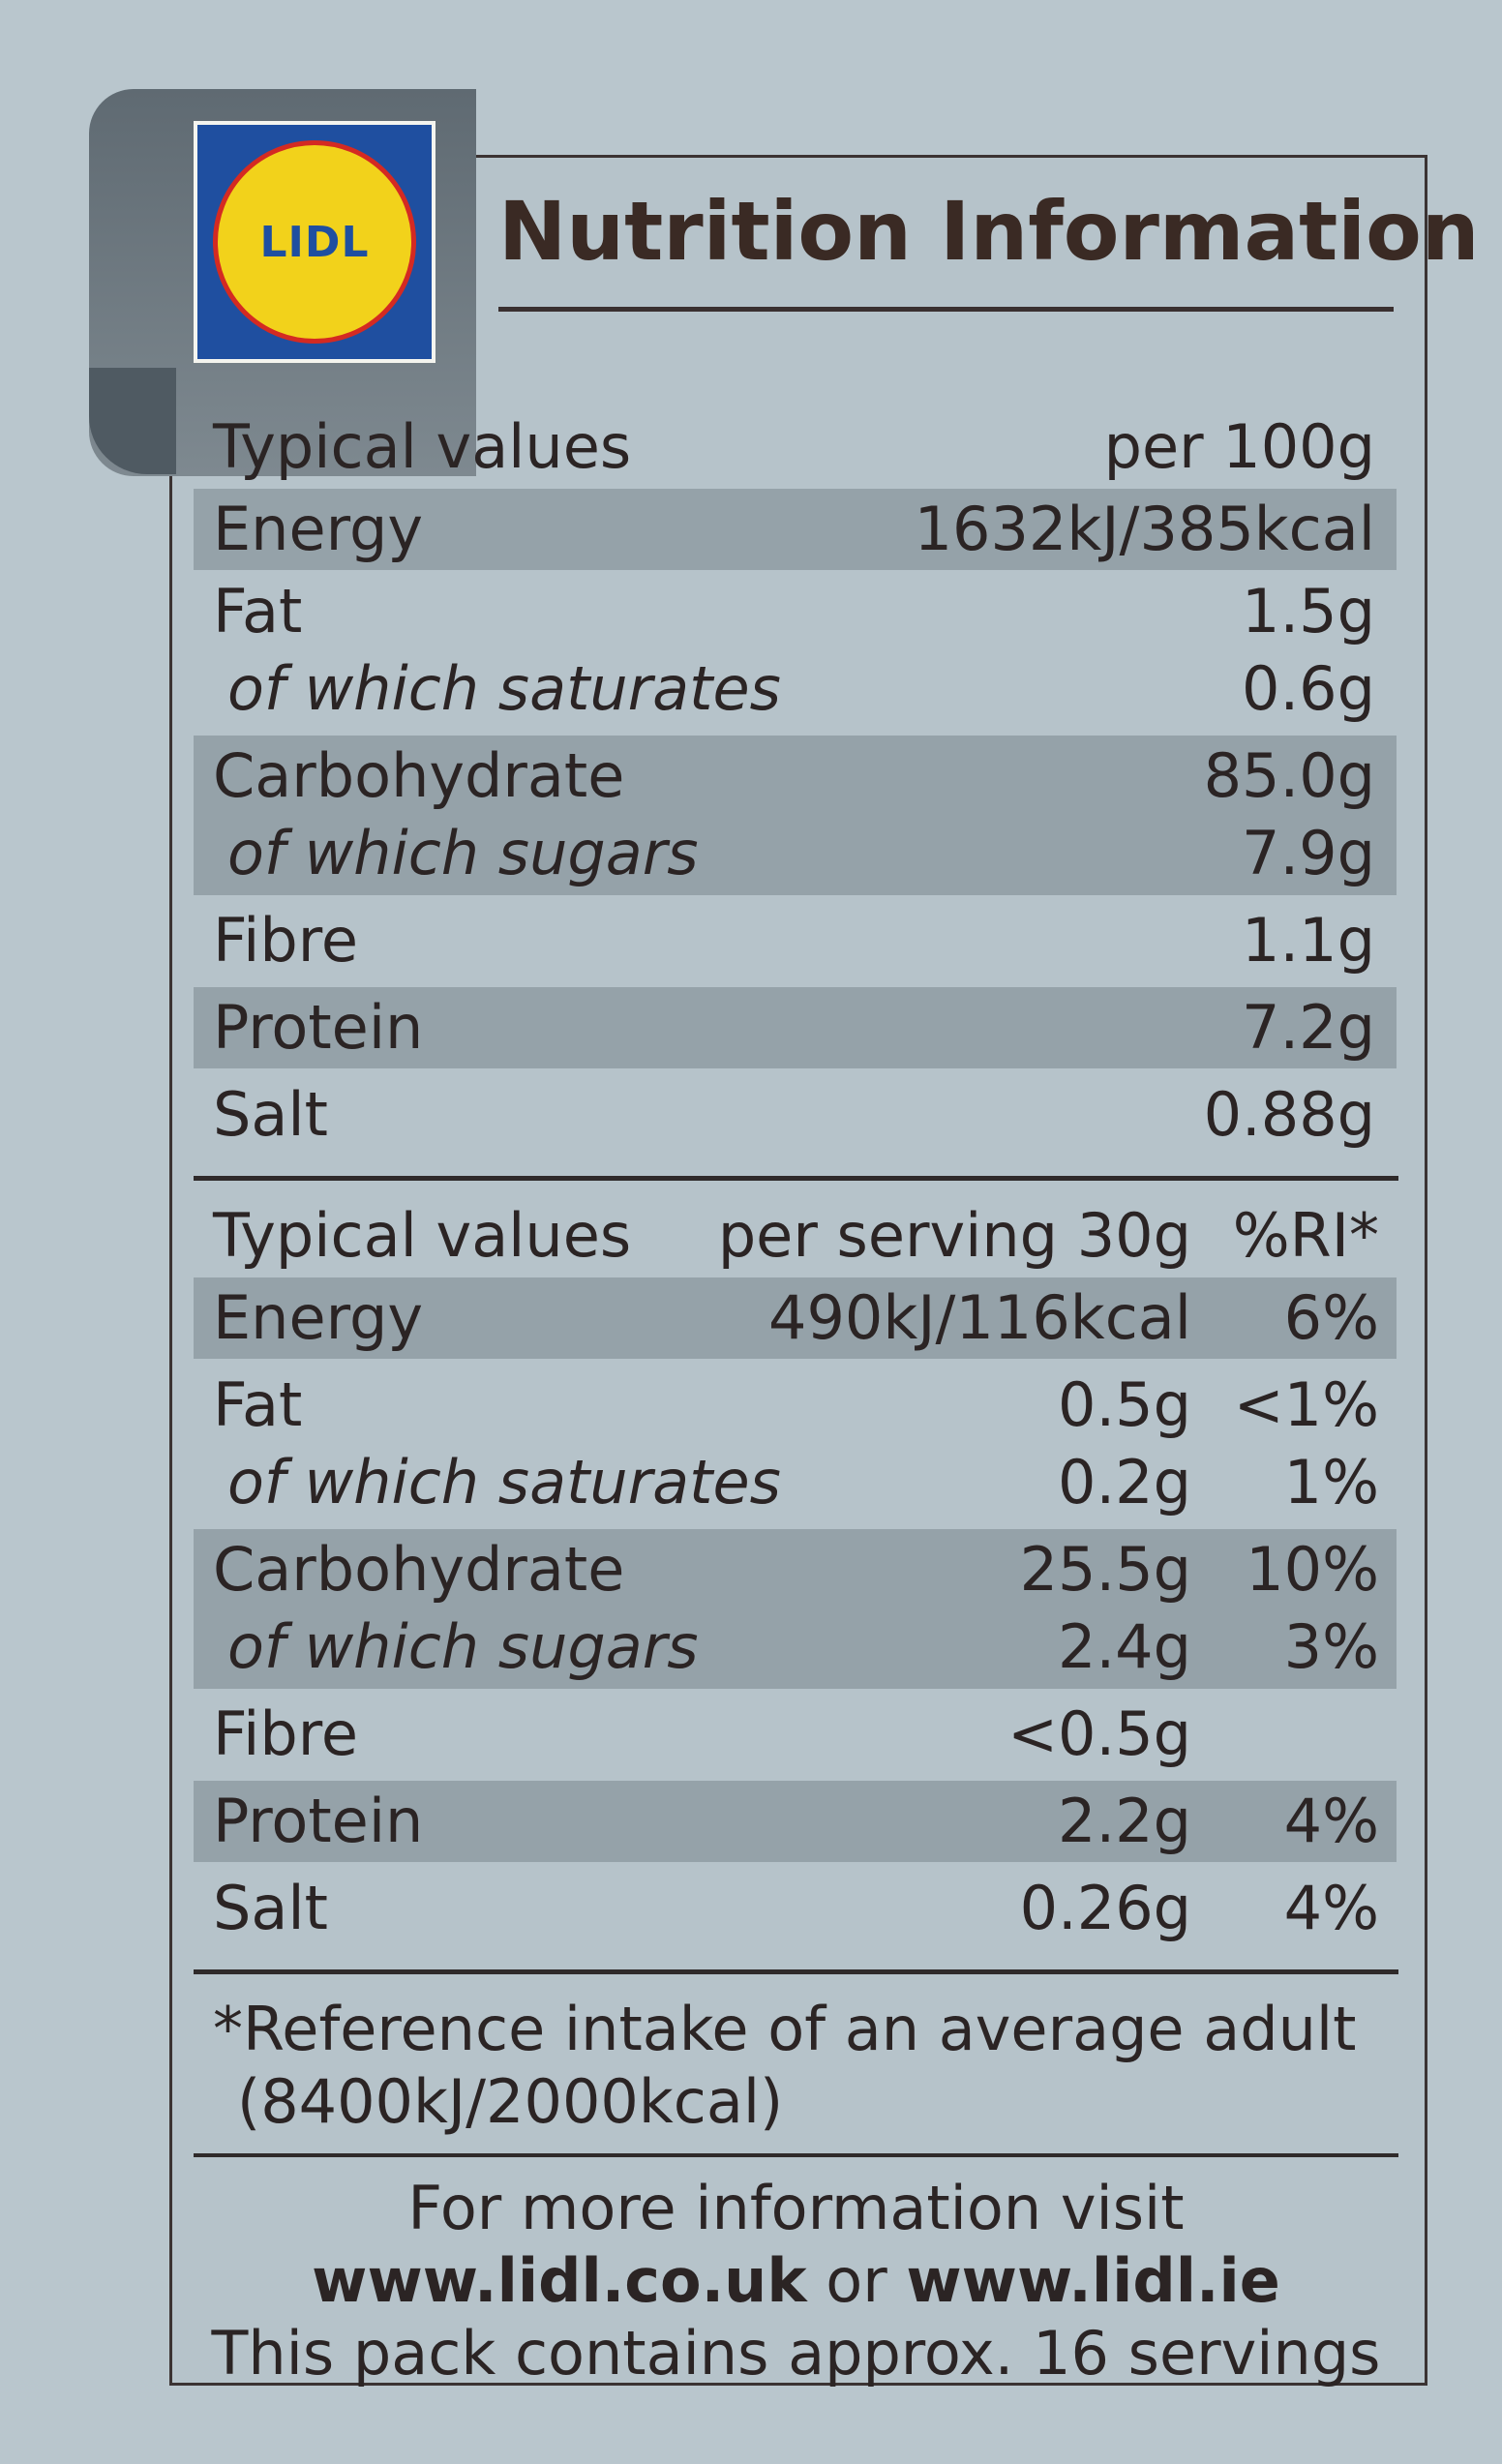  I want to click on table100-row: Fat 1.5g, so click(796, 611).